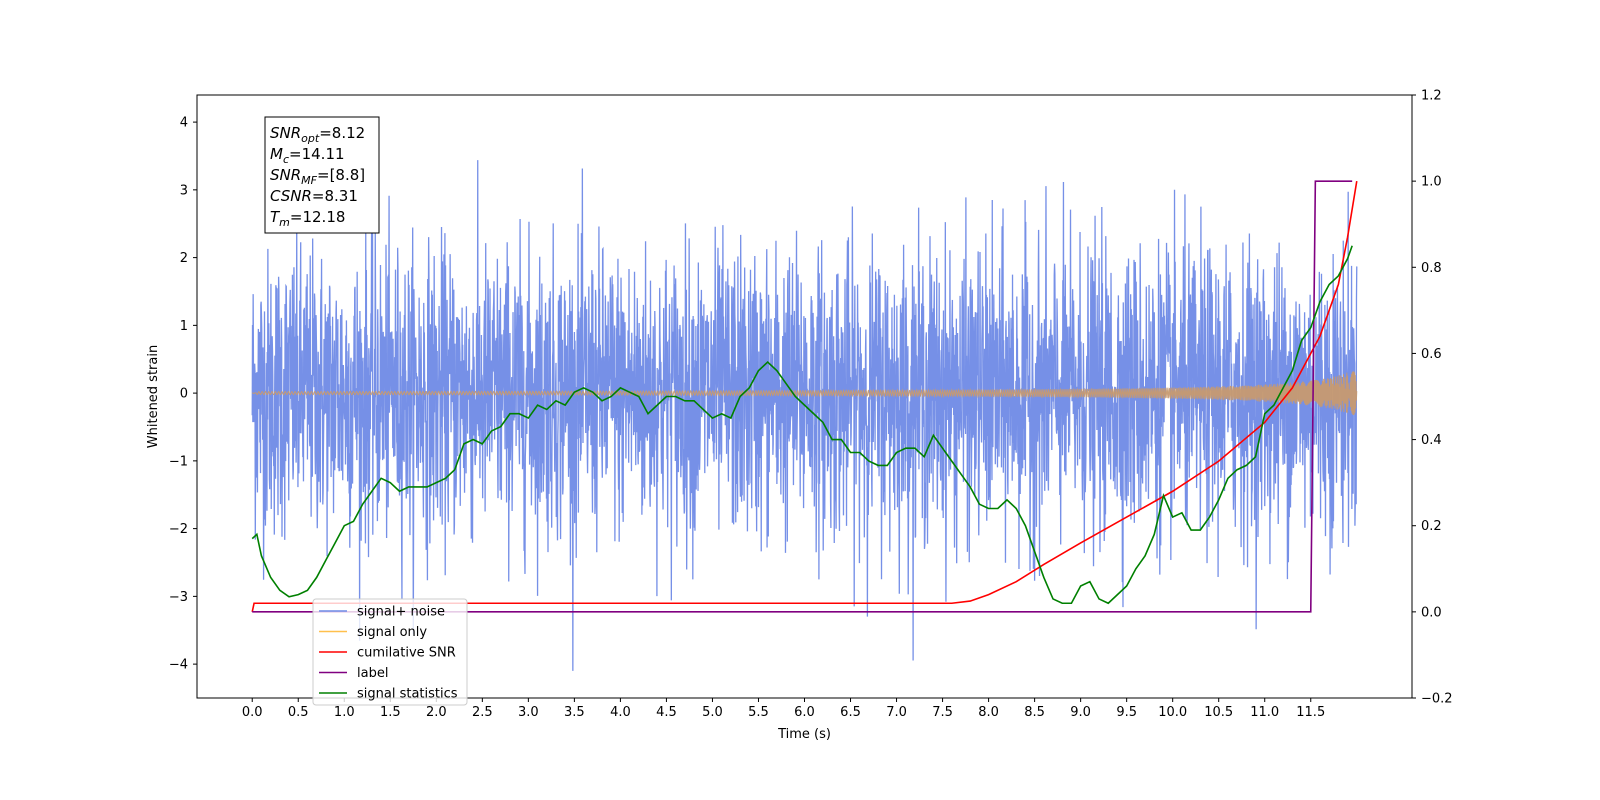  Describe the element at coordinates (666, 712) in the screenshot. I see `x-tick-label: 4.5` at that location.